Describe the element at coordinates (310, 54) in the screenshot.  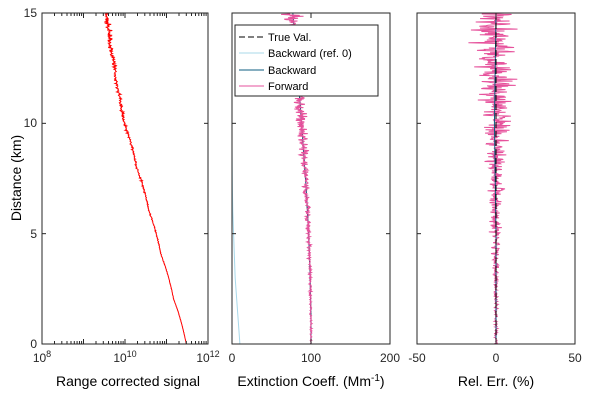
I see `legend-label-backward-ref0: Backward (ref. 0)` at that location.